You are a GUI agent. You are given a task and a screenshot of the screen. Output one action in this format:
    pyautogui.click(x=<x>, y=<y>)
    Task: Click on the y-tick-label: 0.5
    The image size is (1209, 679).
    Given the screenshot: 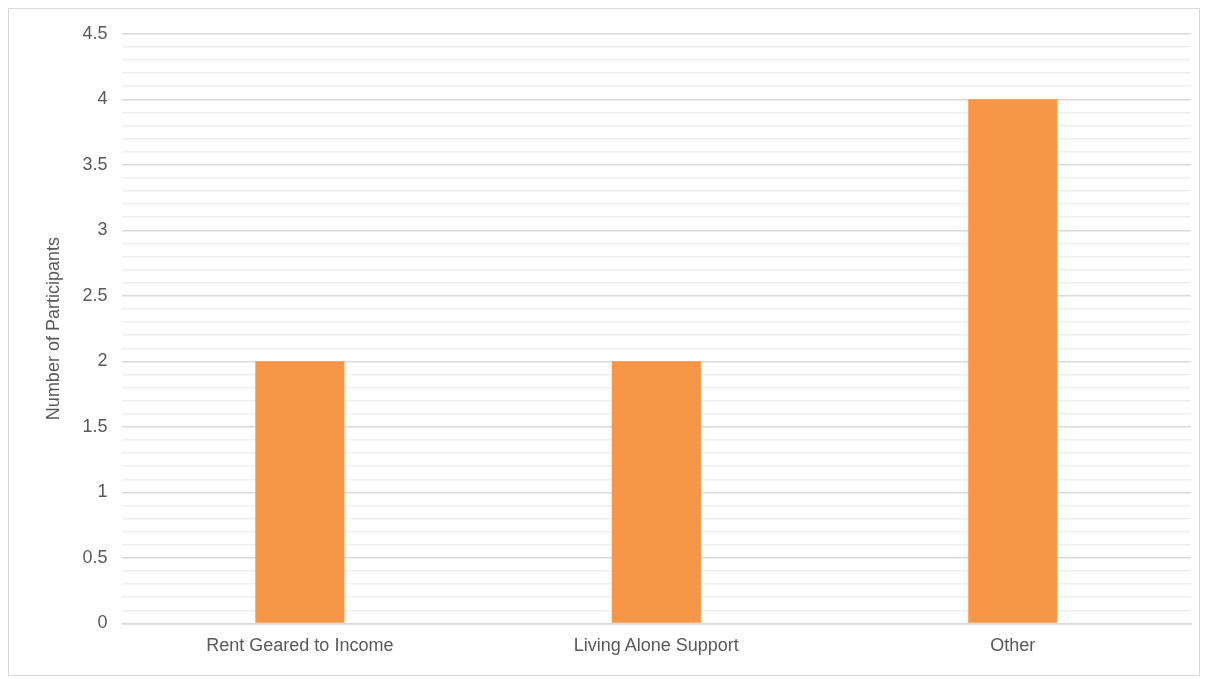 What is the action you would take?
    pyautogui.click(x=95, y=556)
    